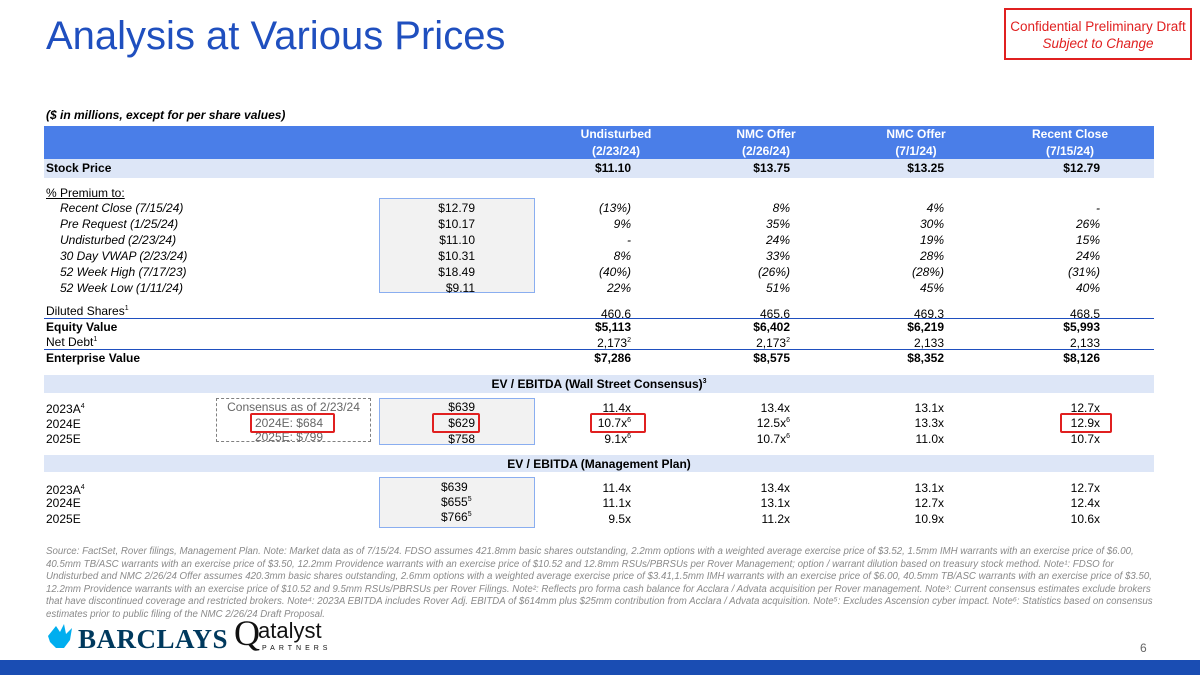 The height and width of the screenshot is (675, 1200). I want to click on premium-row-label: Recent Close (7/15/24), so click(122, 208).